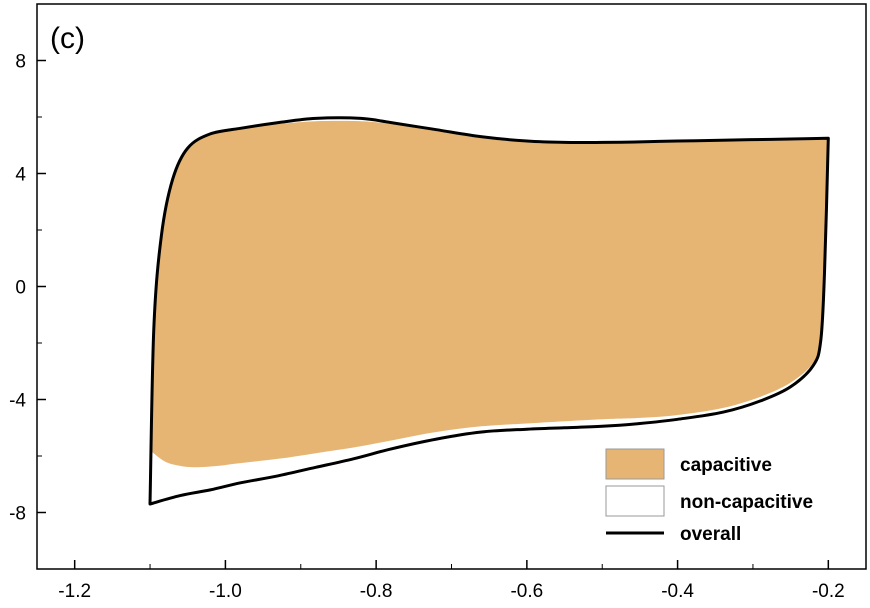 This screenshot has height=608, width=870. I want to click on x-tick-label: -0.2, so click(828, 591).